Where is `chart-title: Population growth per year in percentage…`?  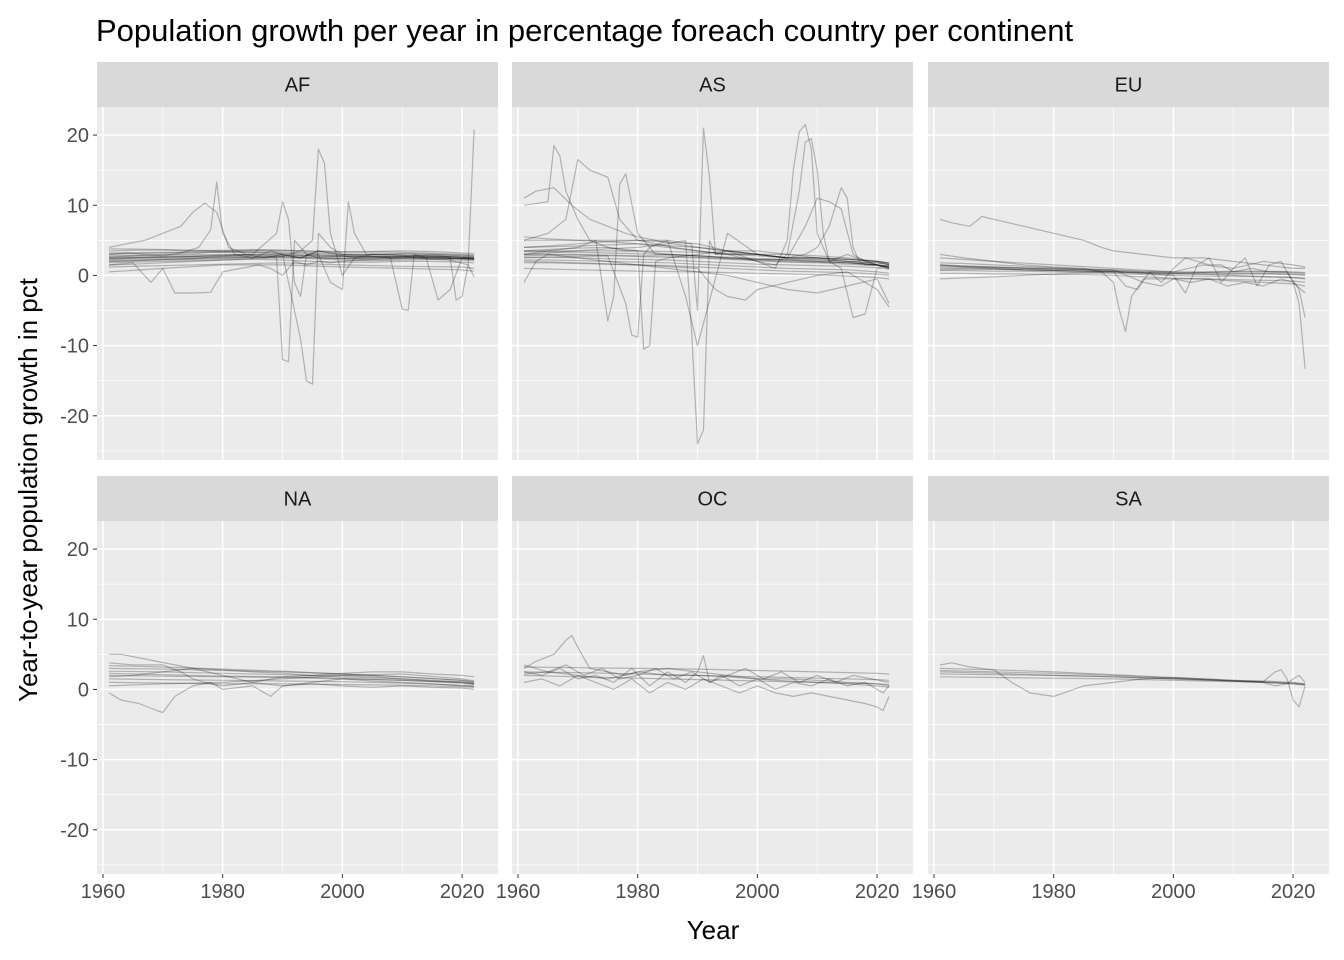 chart-title: Population growth per year in percentage… is located at coordinates (584, 30).